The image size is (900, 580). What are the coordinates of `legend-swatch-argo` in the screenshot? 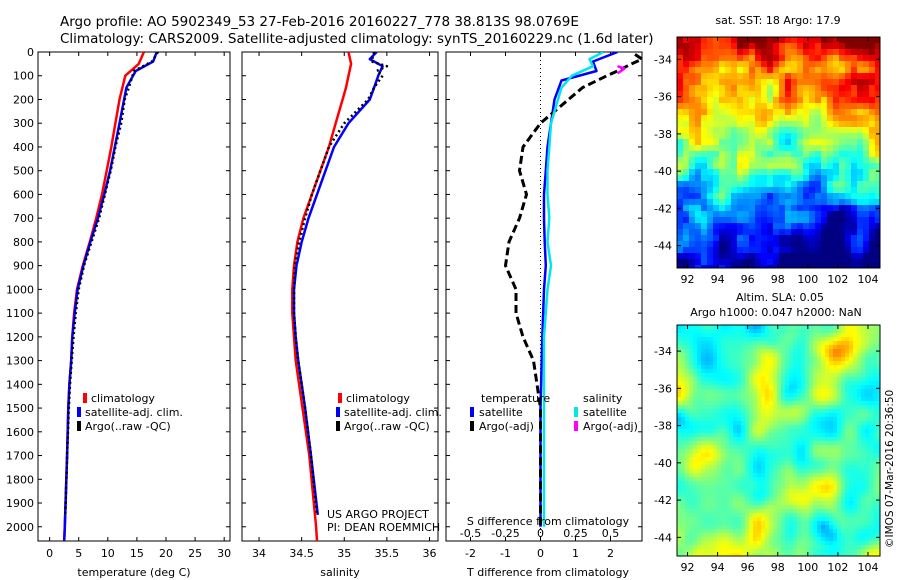 It's located at (338, 426).